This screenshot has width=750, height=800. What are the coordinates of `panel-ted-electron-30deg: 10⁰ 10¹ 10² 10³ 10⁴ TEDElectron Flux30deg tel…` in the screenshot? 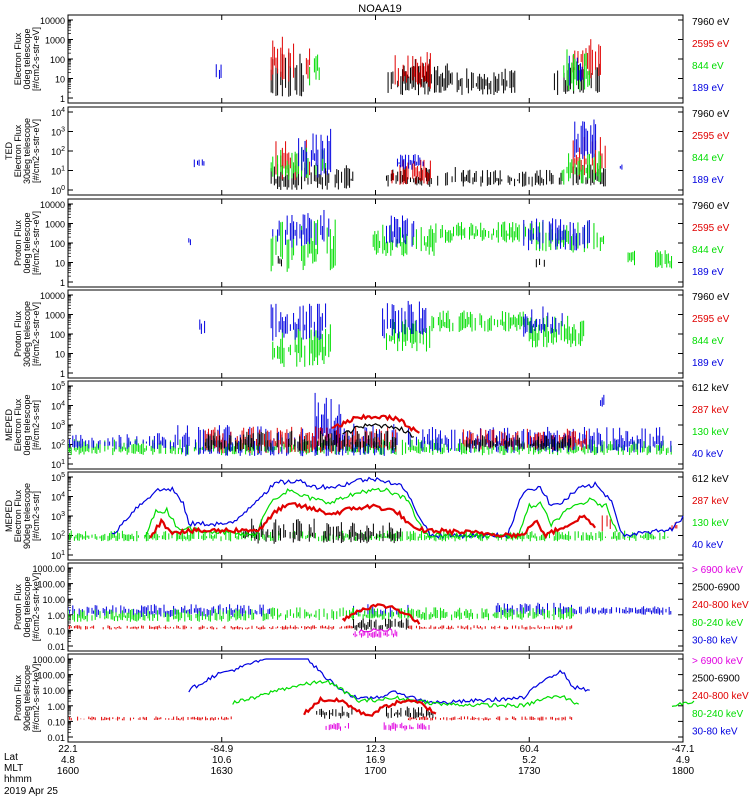 It's located at (367, 151).